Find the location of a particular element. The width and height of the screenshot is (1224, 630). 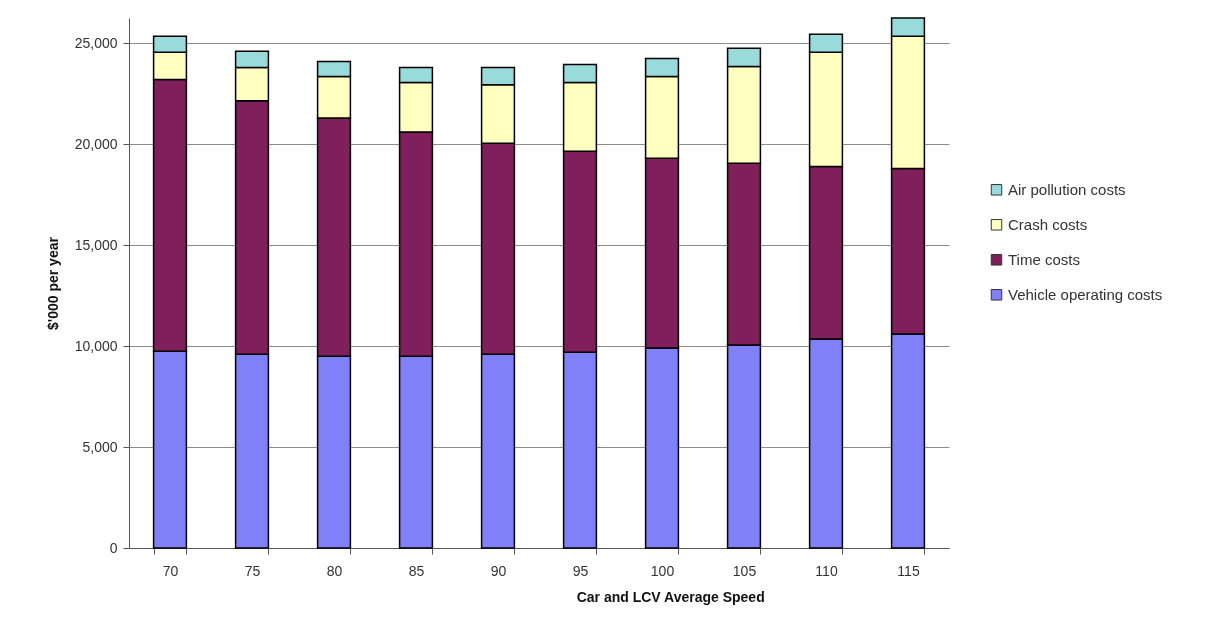

x-tick-label: 105 is located at coordinates (744, 570).